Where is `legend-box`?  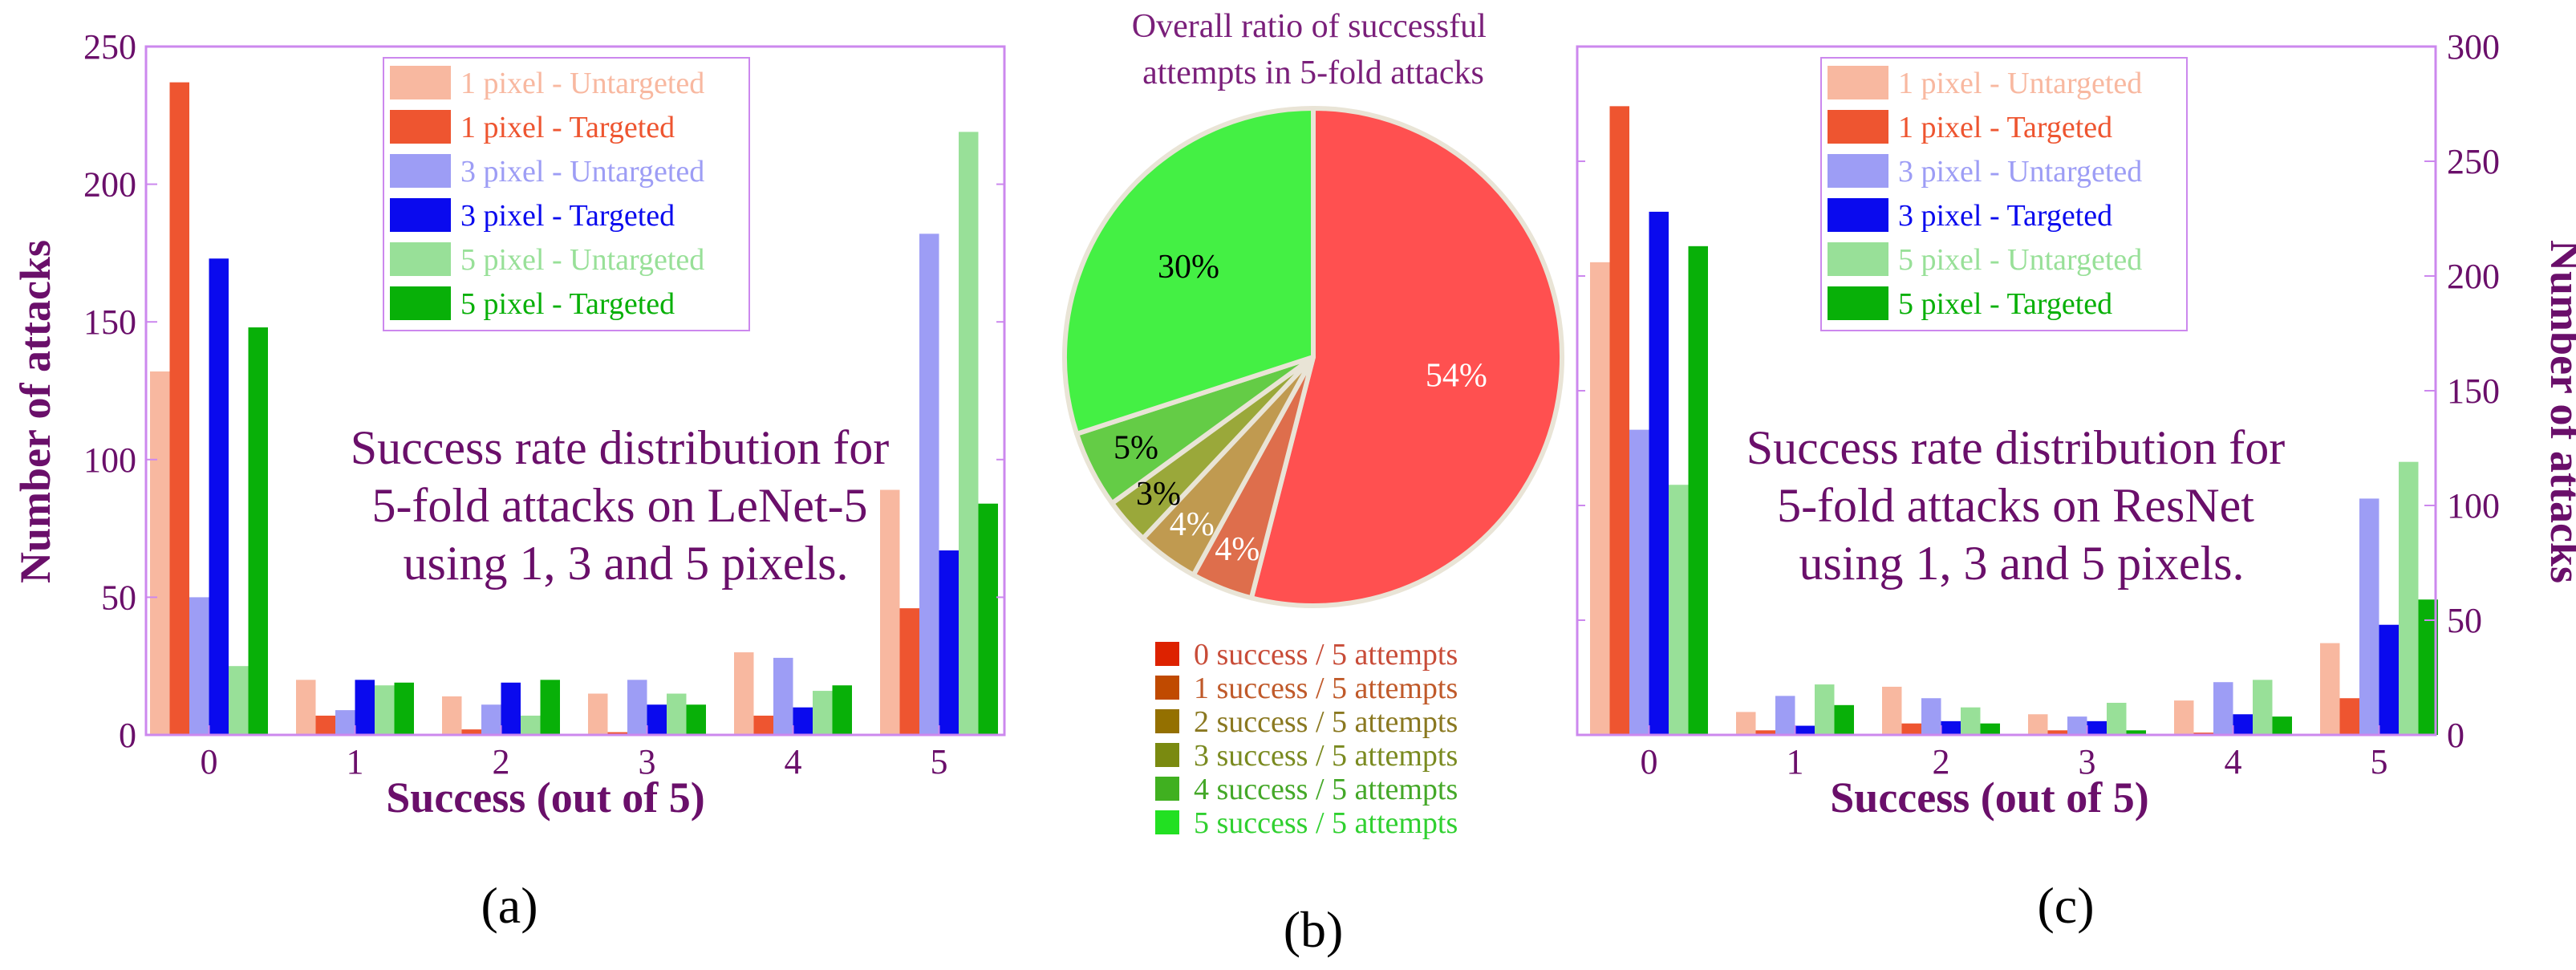
legend-box is located at coordinates (2004, 194).